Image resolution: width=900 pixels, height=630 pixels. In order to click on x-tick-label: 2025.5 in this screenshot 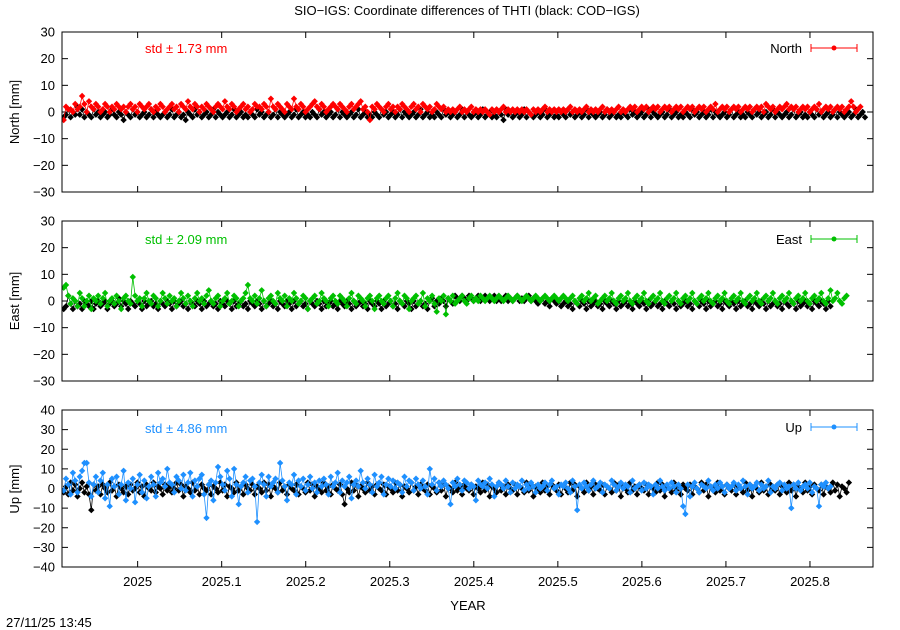, I will do `click(558, 581)`.